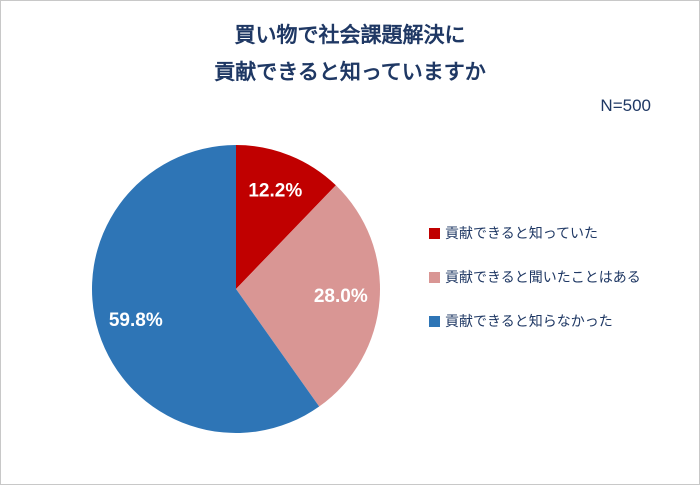 This screenshot has height=485, width=700. I want to click on pie-data-label-0: 12.2%, so click(275, 191).